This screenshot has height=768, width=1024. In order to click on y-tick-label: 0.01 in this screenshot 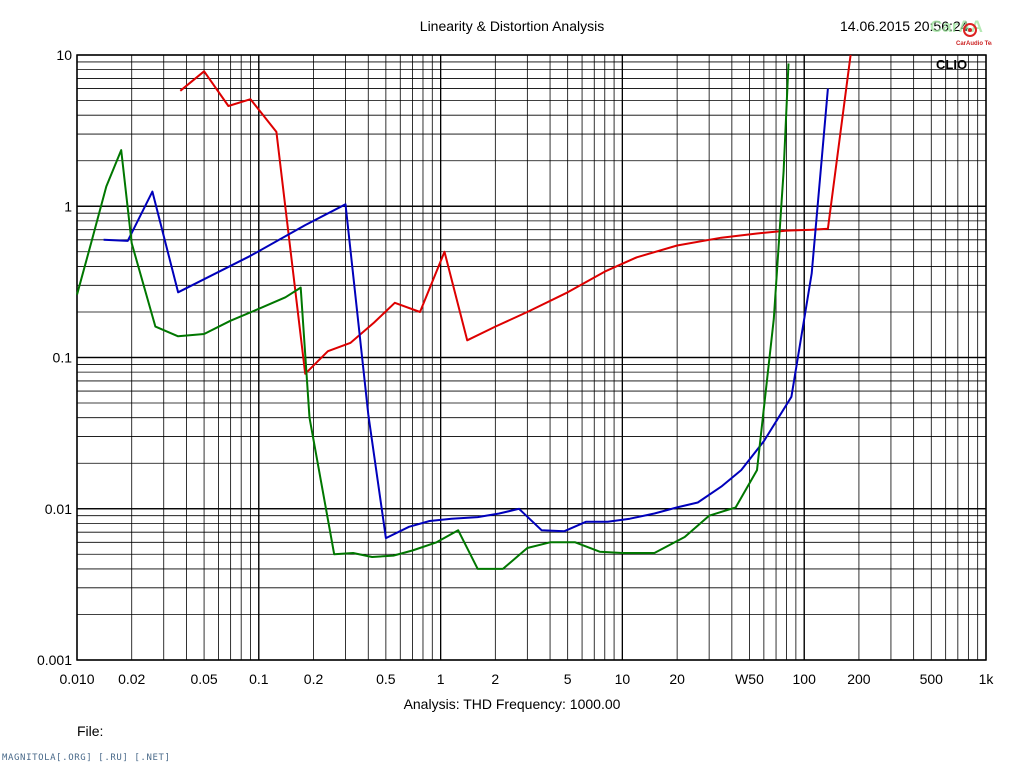, I will do `click(58, 509)`.